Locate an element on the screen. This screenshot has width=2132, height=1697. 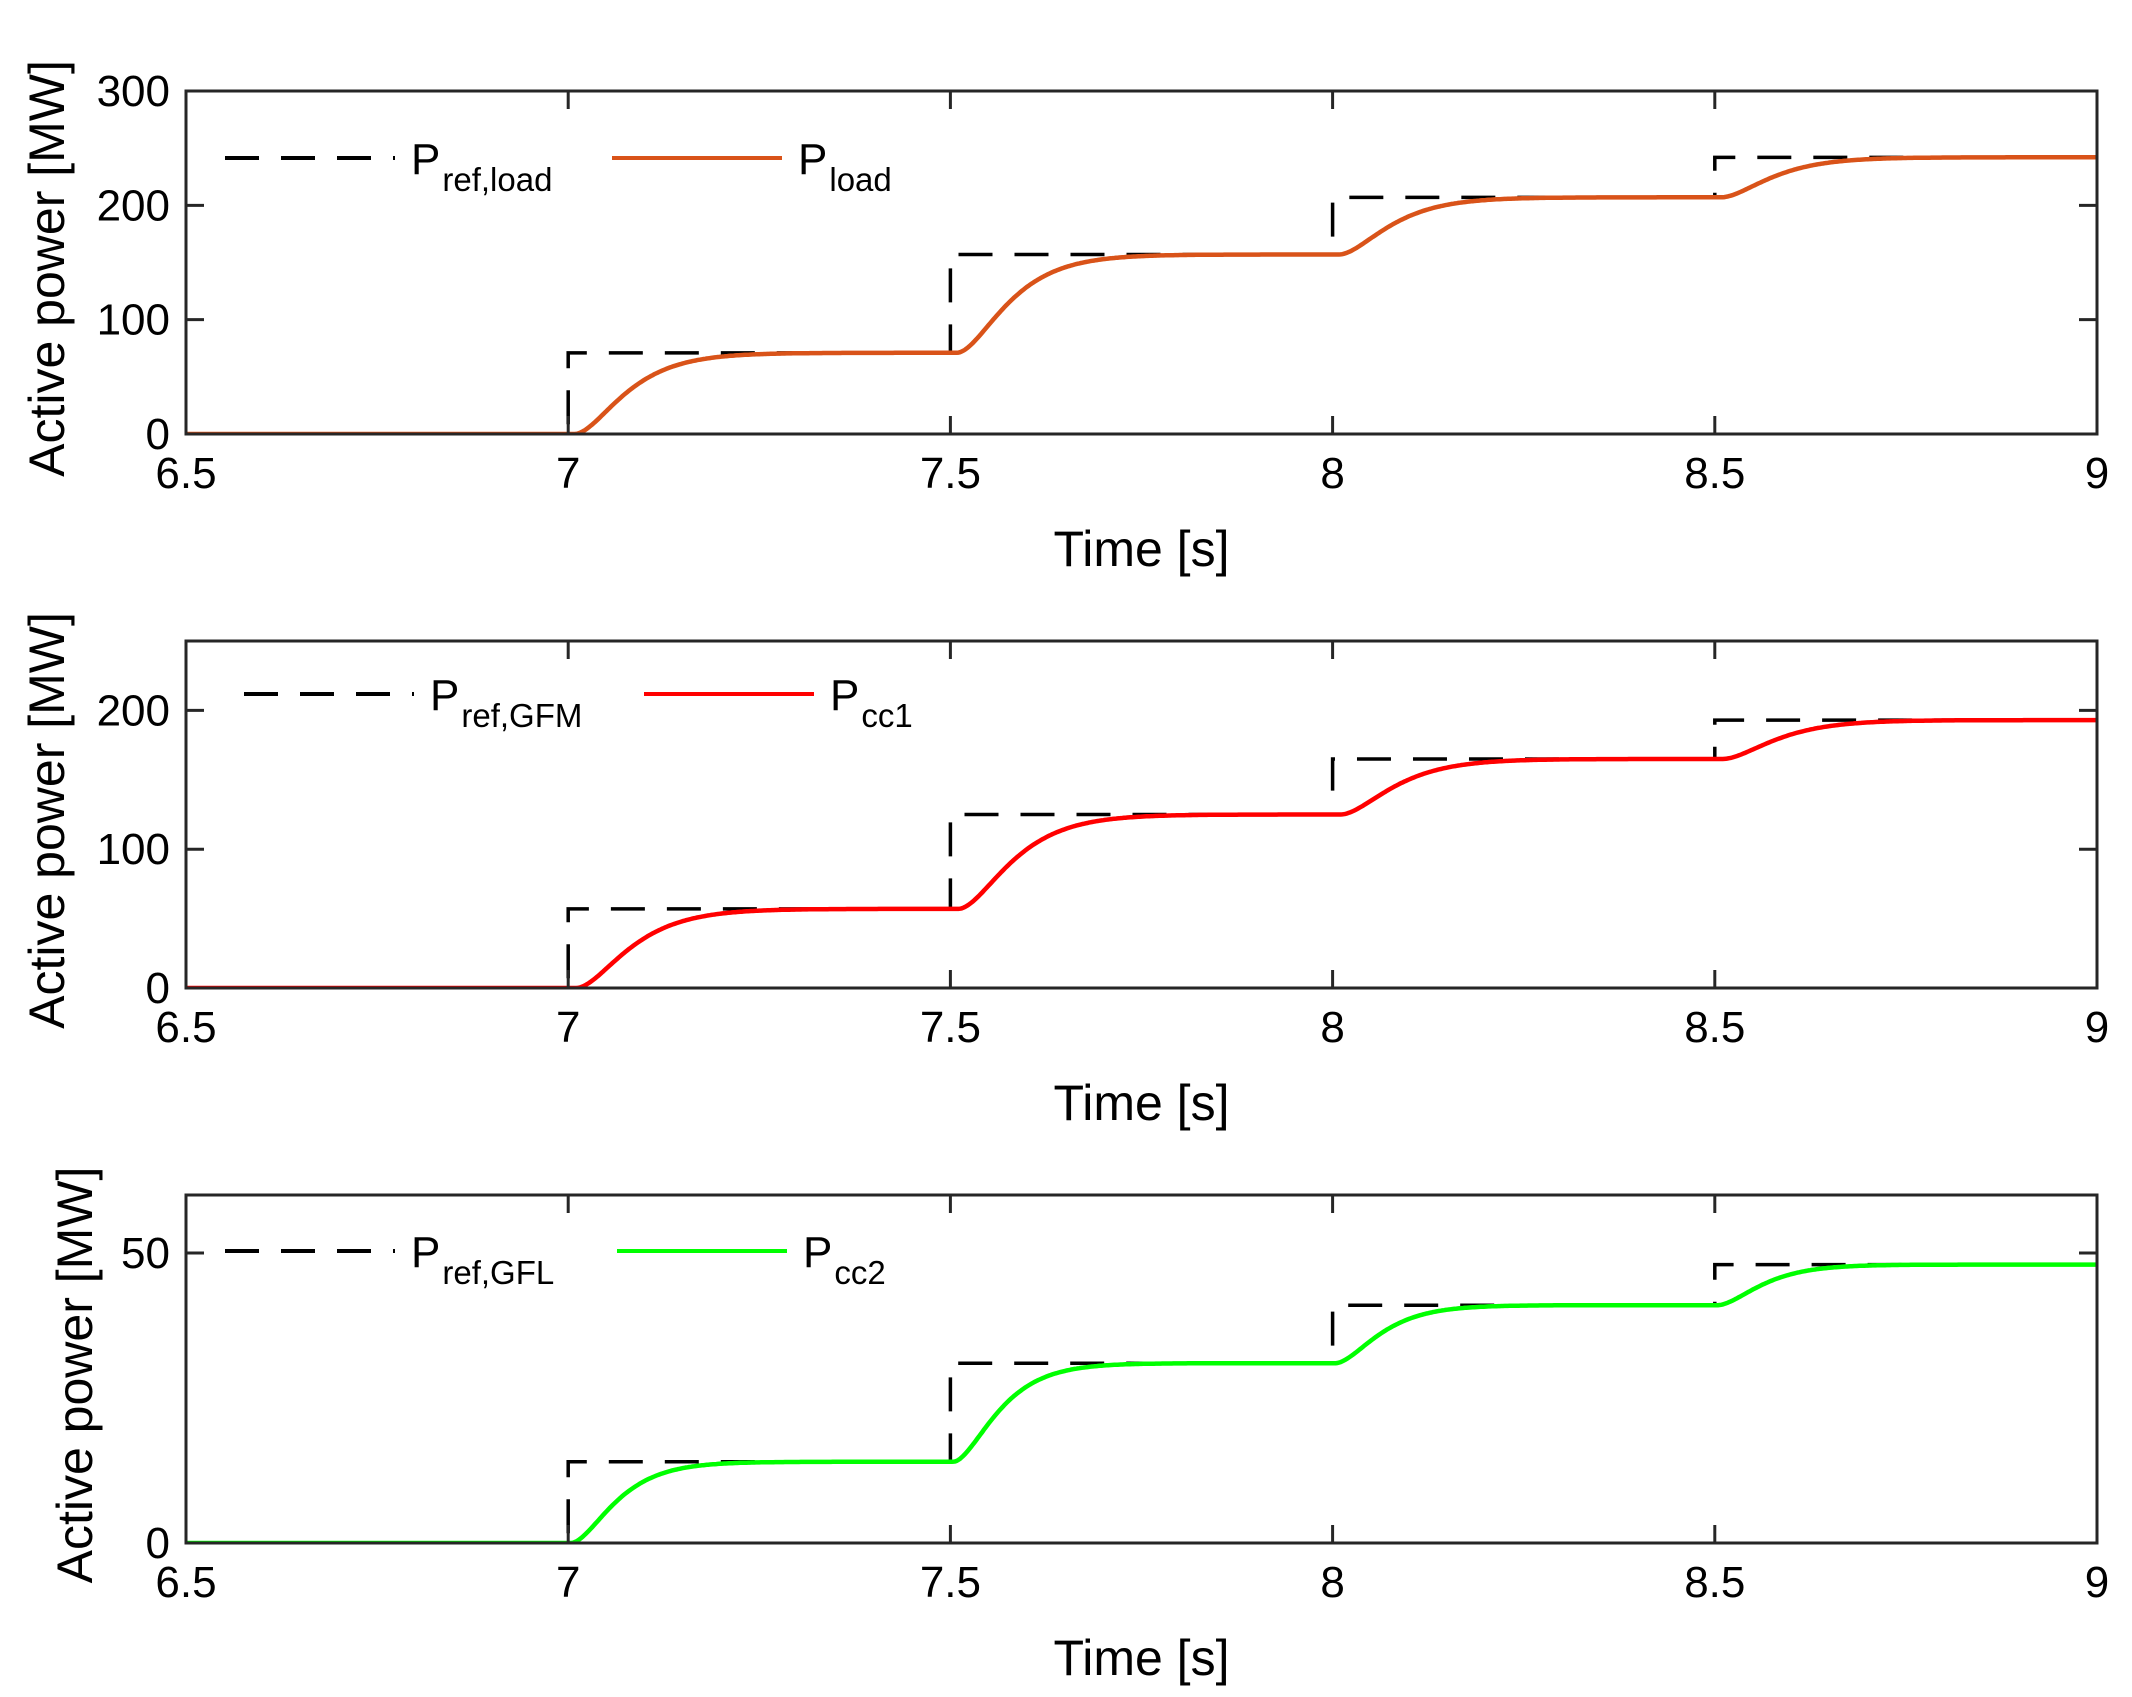
y-tick-label: 50 is located at coordinates (145, 1253).